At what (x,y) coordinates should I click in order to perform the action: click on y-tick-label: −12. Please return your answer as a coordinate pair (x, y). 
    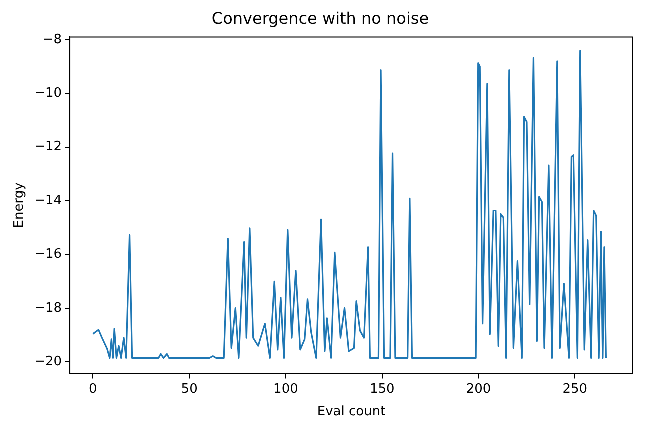
    Looking at the image, I should click on (48, 147).